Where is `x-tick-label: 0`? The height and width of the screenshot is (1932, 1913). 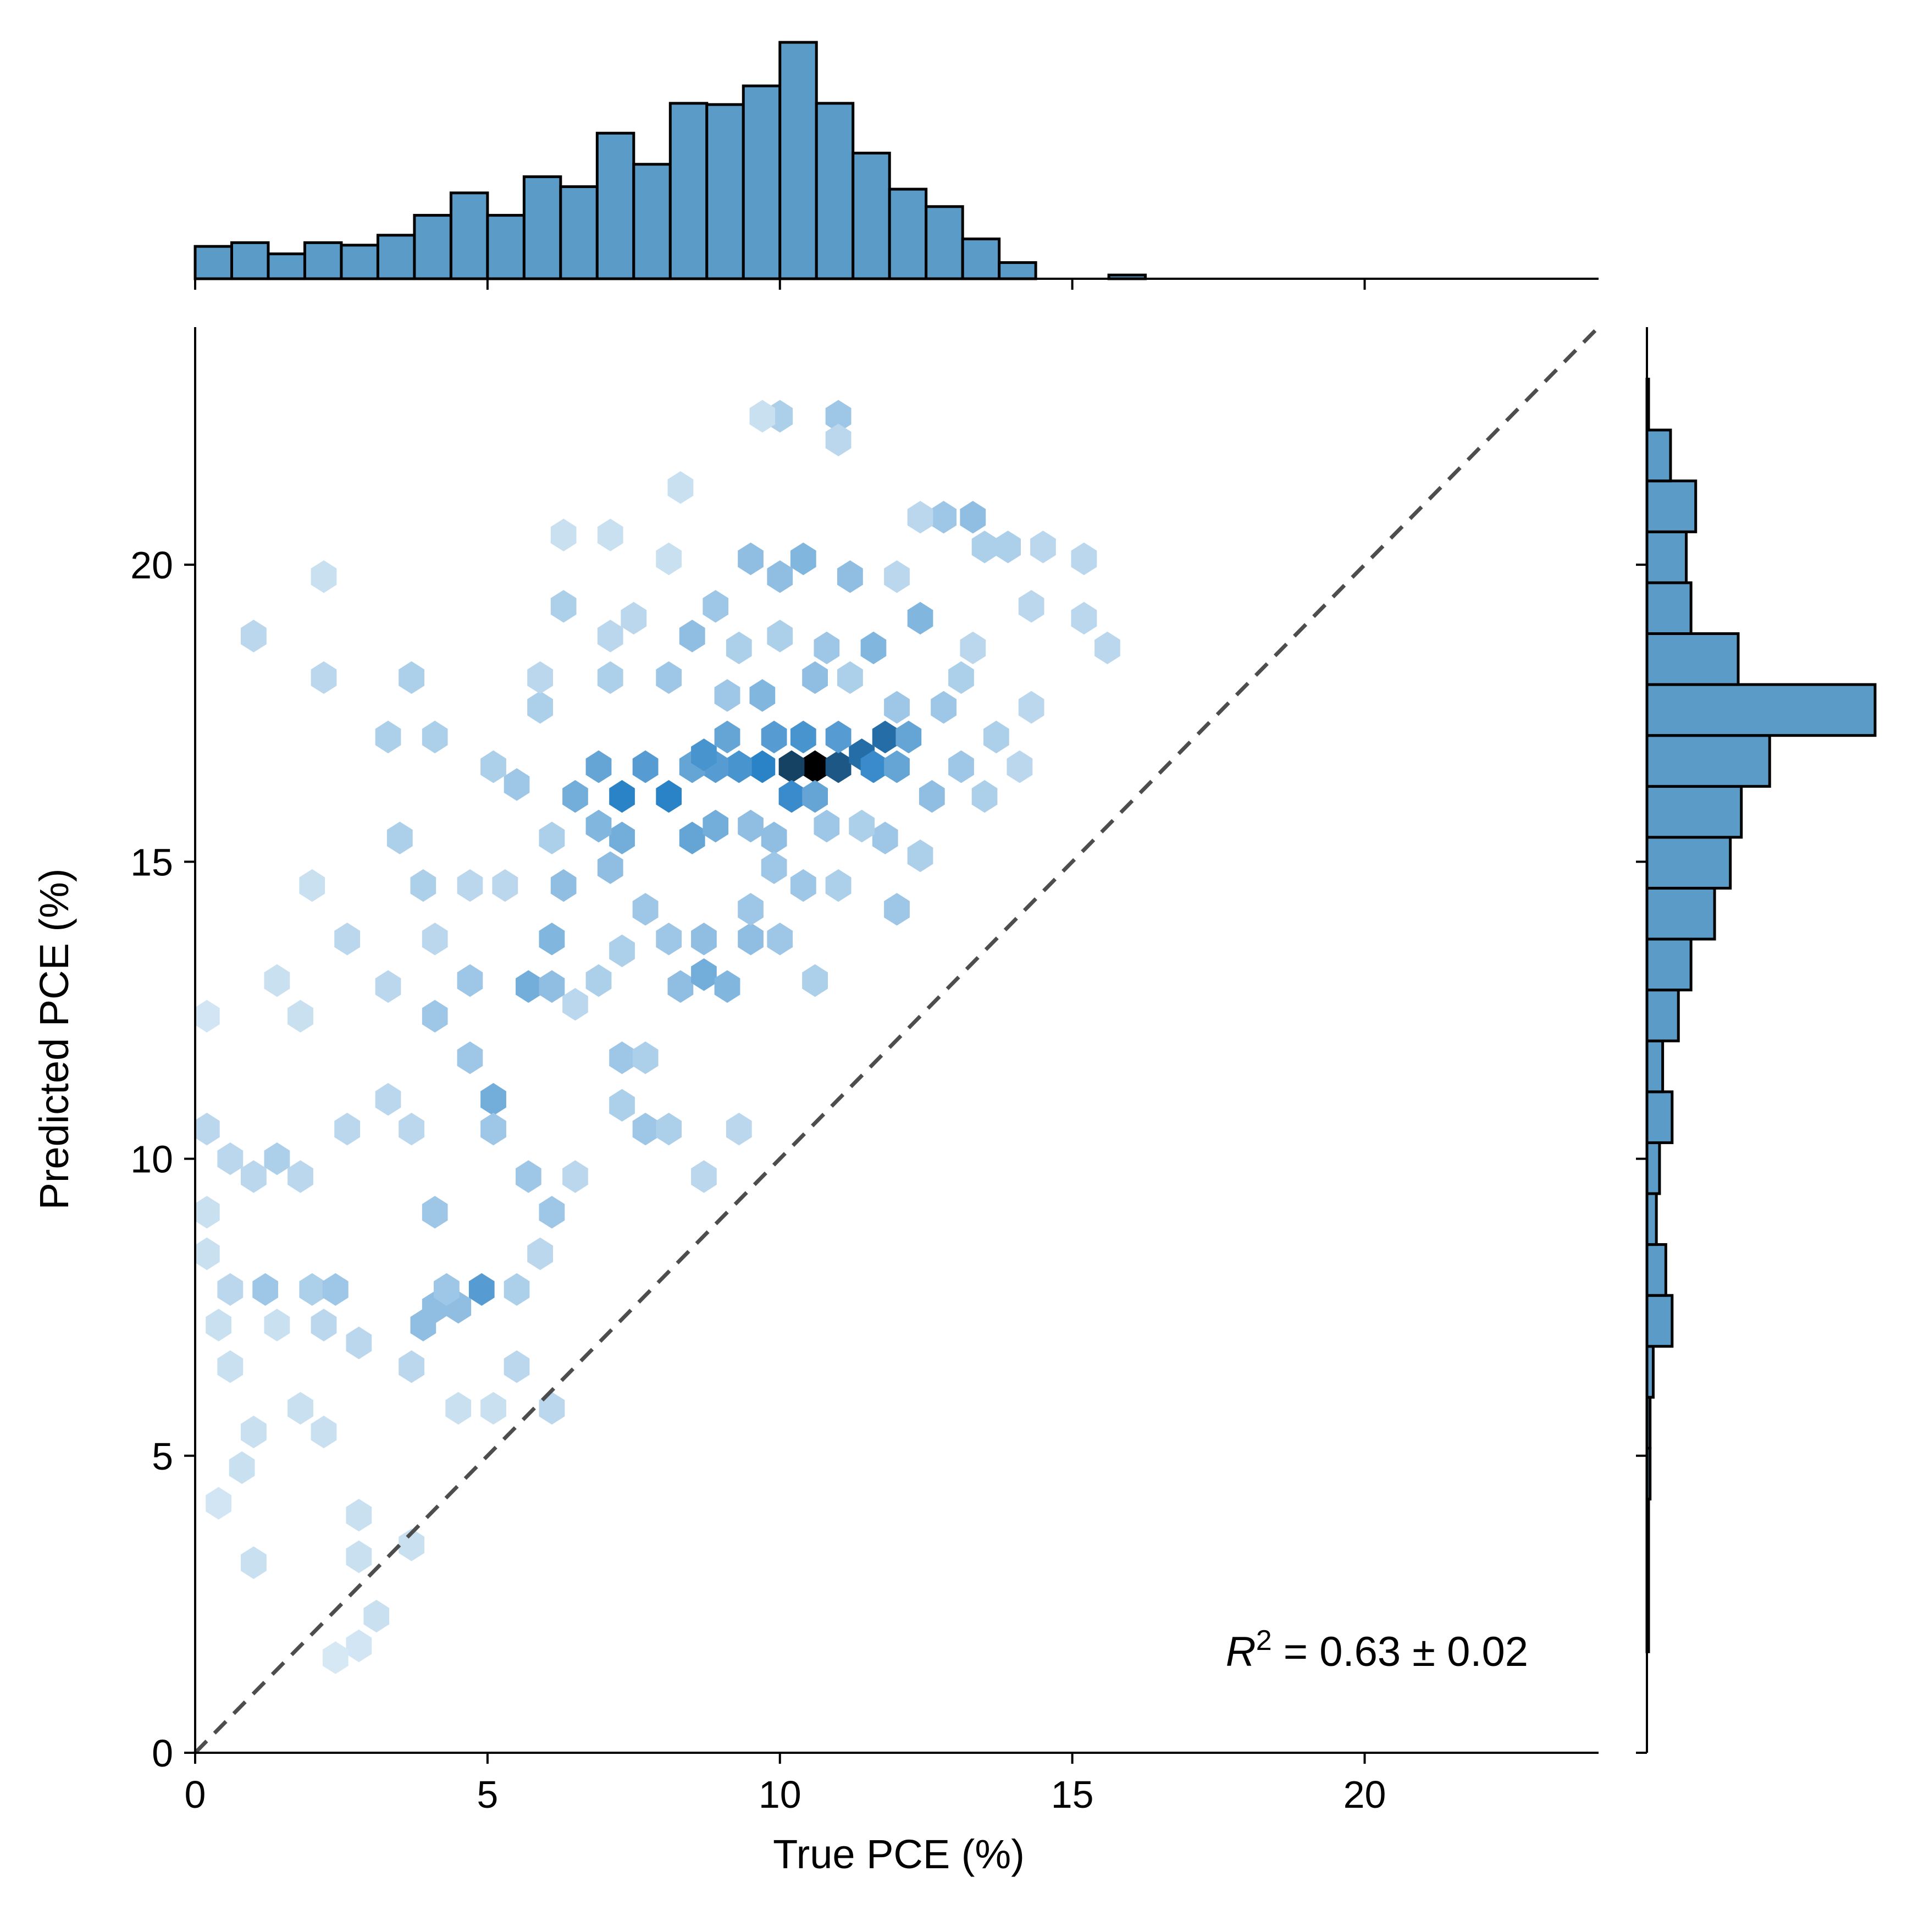 x-tick-label: 0 is located at coordinates (196, 1794).